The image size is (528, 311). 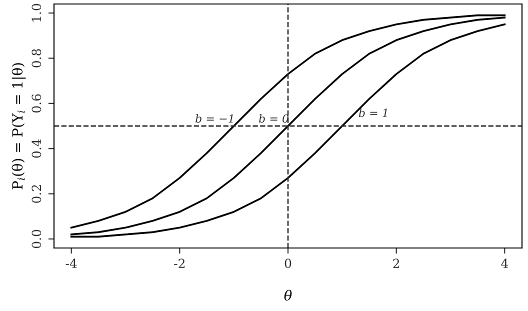 I want to click on y-tick-label: 1.0, so click(x=37, y=13).